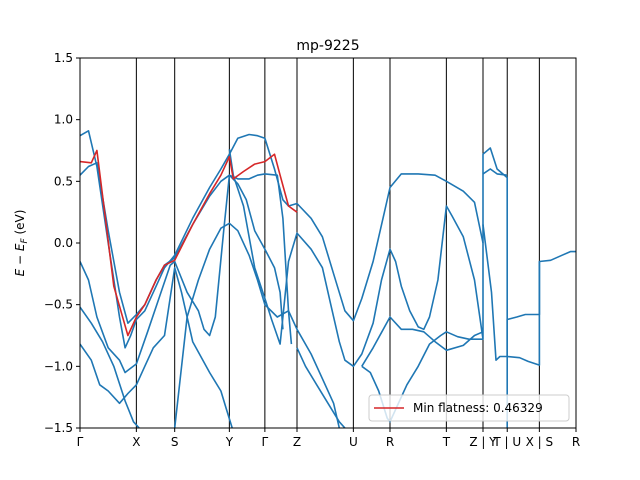  I want to click on legend-label: Min flatness: 0.46329, so click(478, 408).